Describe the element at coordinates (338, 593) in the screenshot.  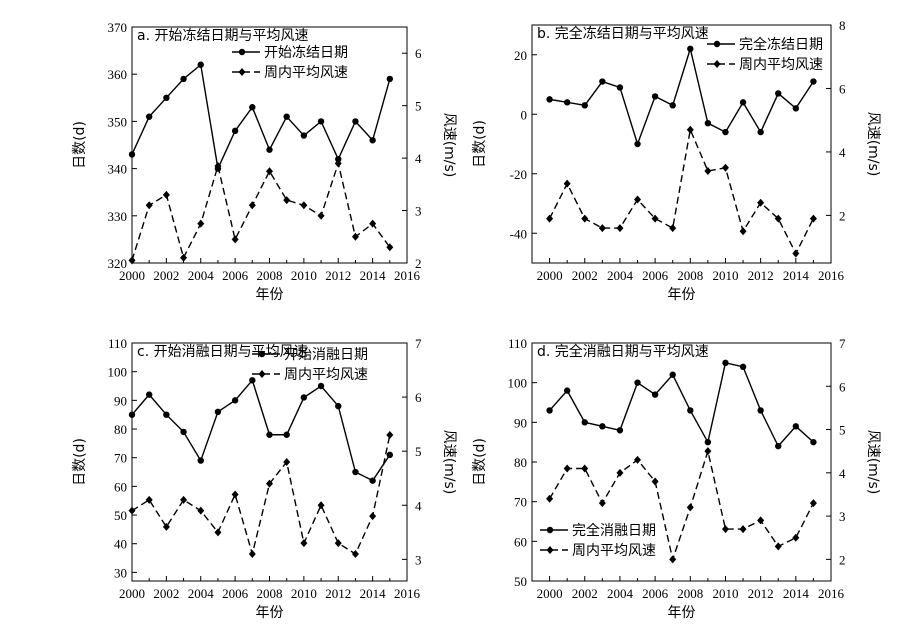
I see `x-tick-label: 2012` at that location.